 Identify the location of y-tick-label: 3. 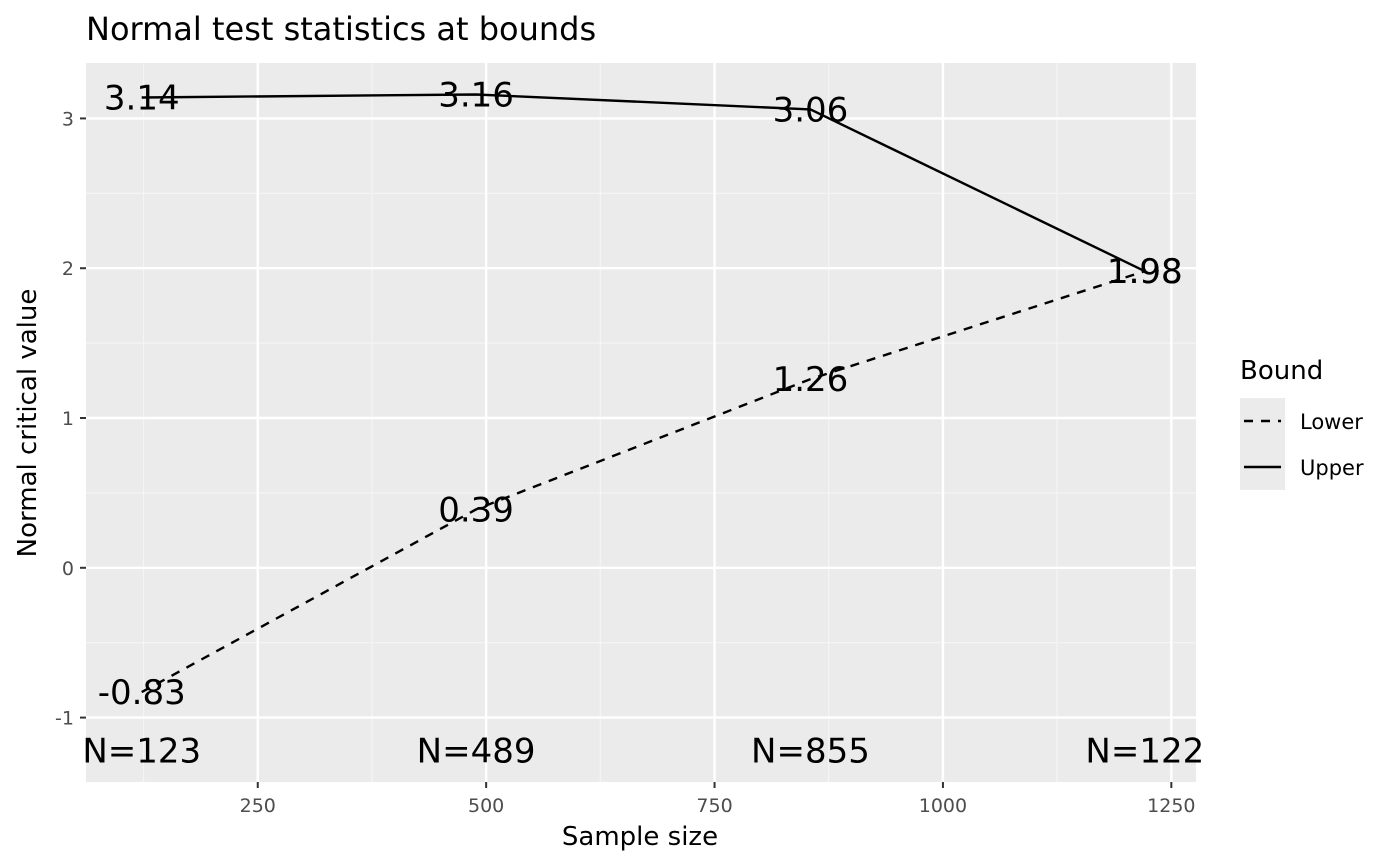
(68, 119).